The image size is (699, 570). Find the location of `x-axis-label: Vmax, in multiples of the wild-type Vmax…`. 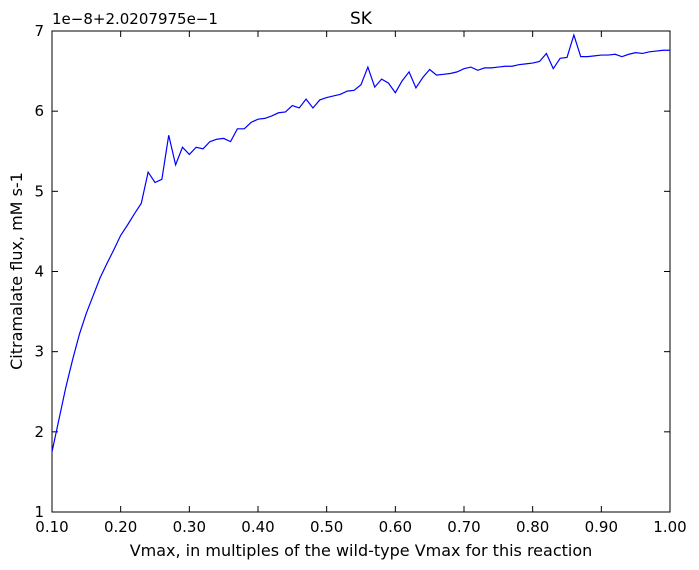

x-axis-label: Vmax, in multiples of the wild-type Vmax… is located at coordinates (361, 550).